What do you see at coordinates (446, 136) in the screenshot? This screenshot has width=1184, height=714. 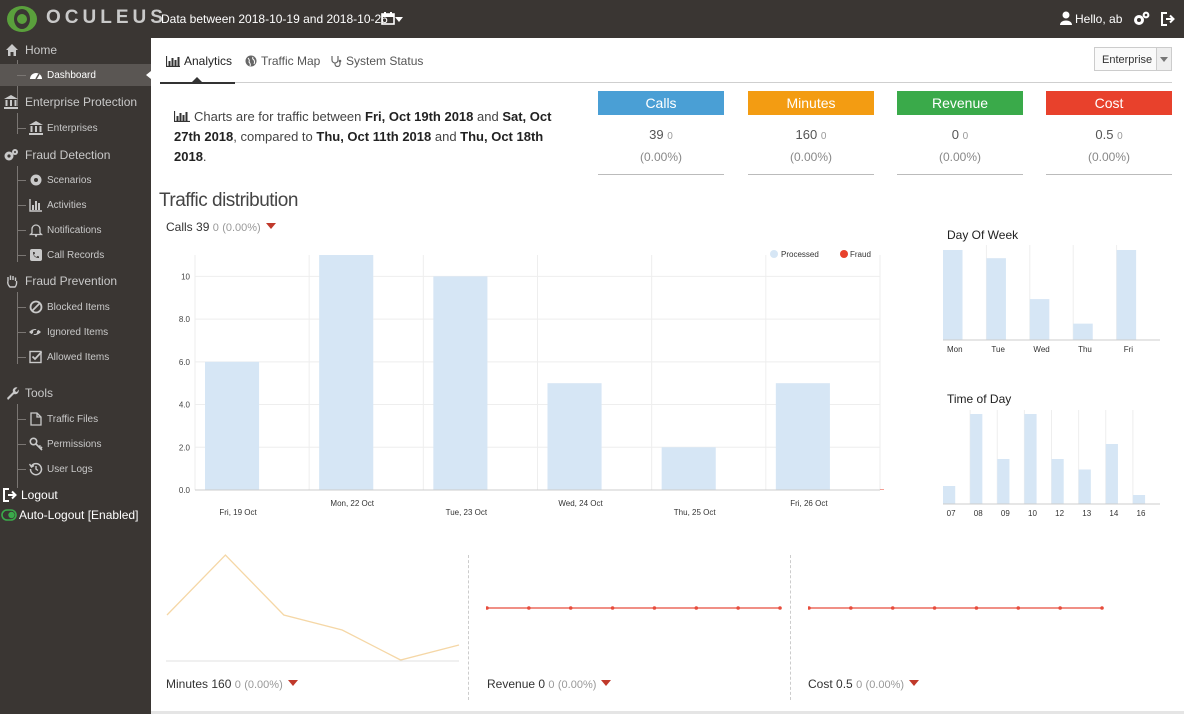 I see `desc-text: and` at bounding box center [446, 136].